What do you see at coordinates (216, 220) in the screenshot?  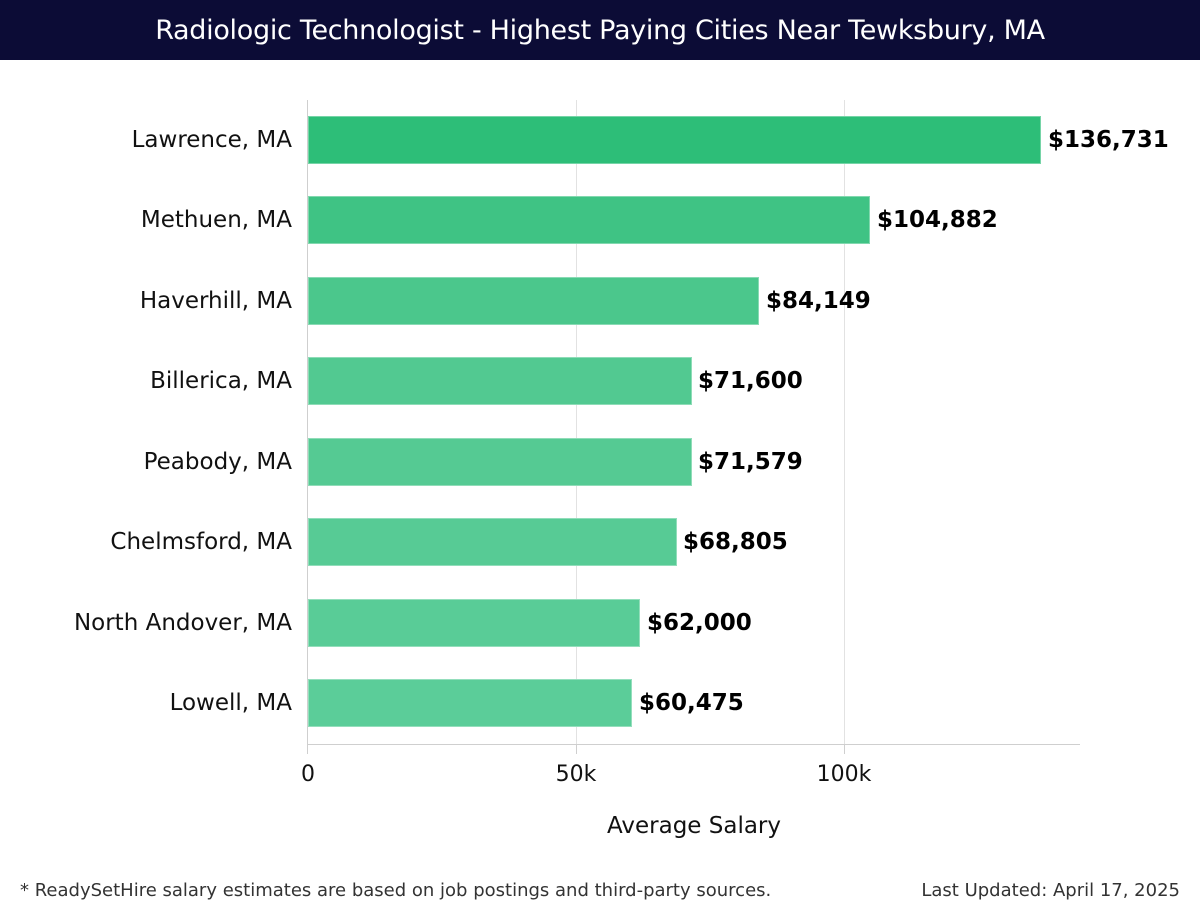 I see `category-label: Methuen, MA` at bounding box center [216, 220].